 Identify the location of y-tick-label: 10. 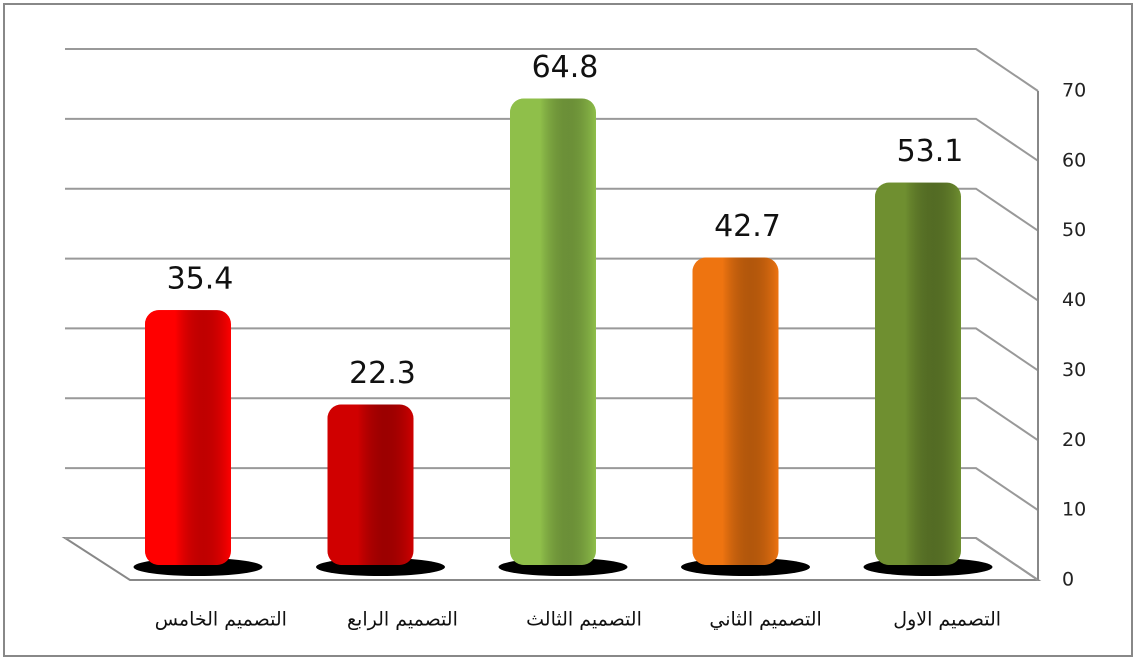
(1074, 510).